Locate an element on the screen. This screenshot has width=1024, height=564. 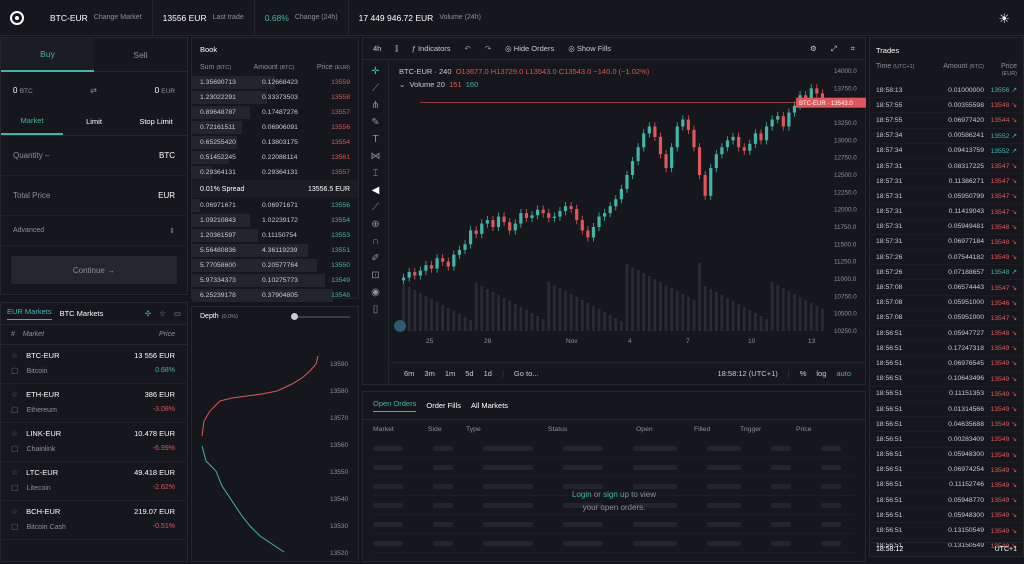
market-row: ☆ LTC-EUR 49.418 EUR ▢ Litecoin -2.62% is located at coordinates (94, 481).